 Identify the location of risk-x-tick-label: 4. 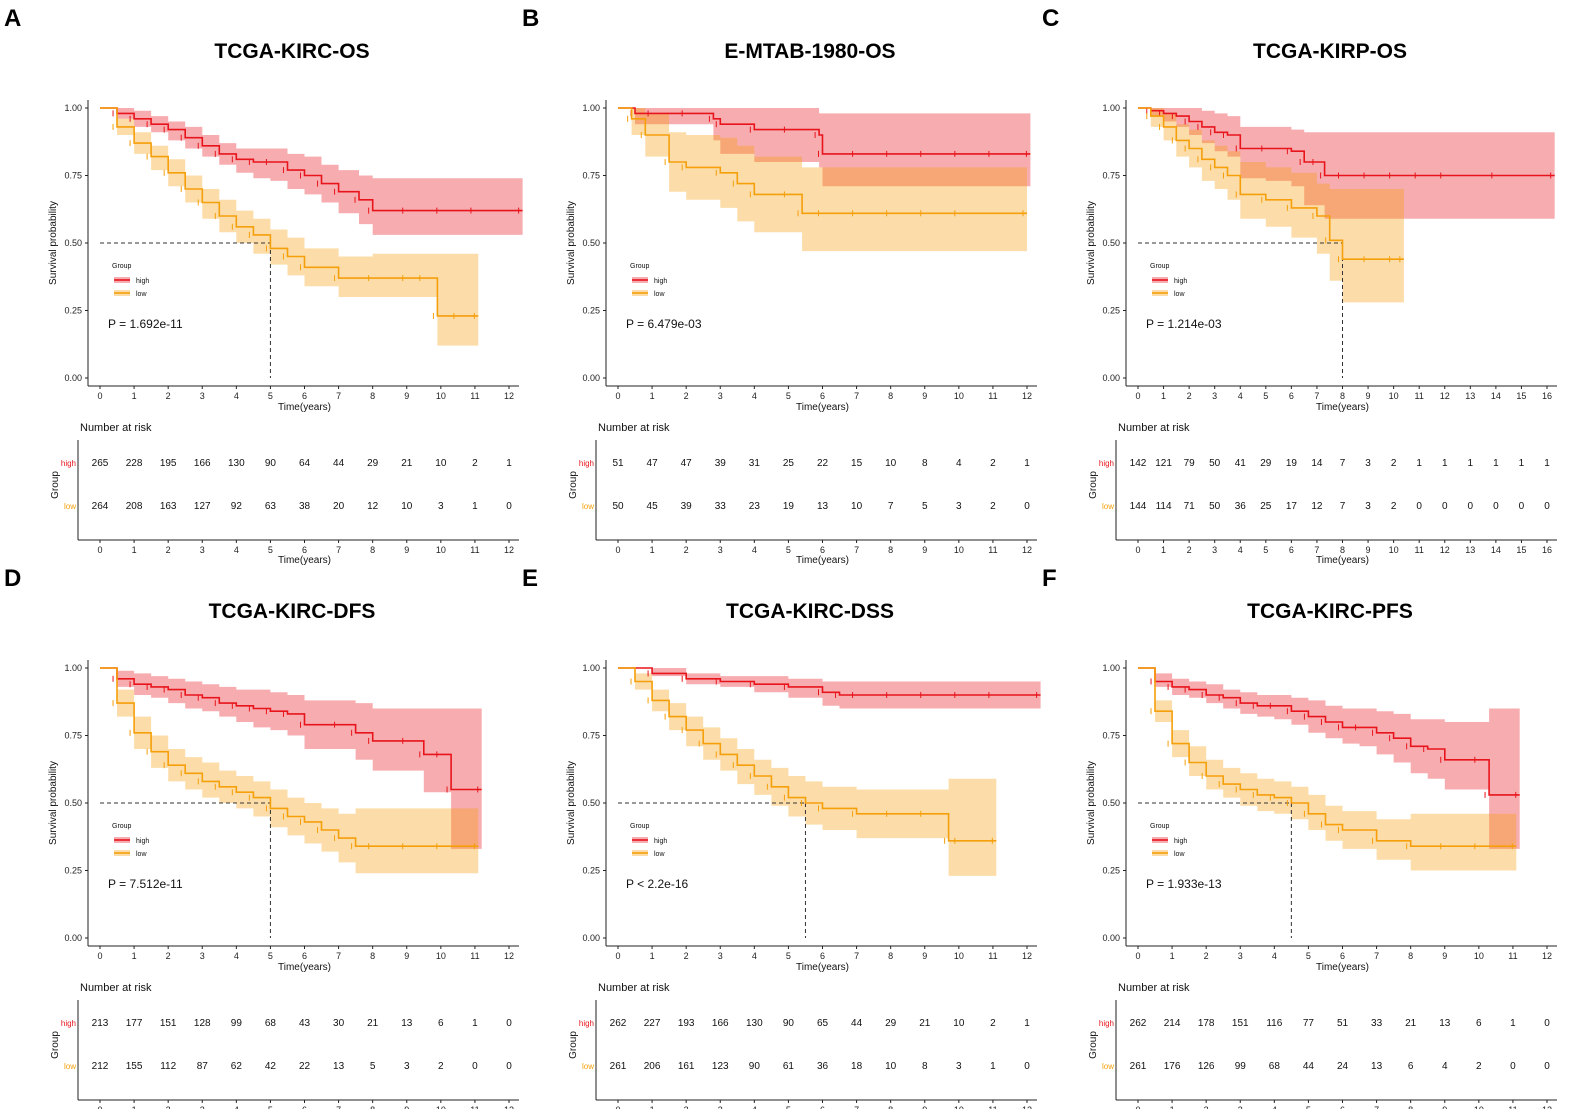
(754, 550).